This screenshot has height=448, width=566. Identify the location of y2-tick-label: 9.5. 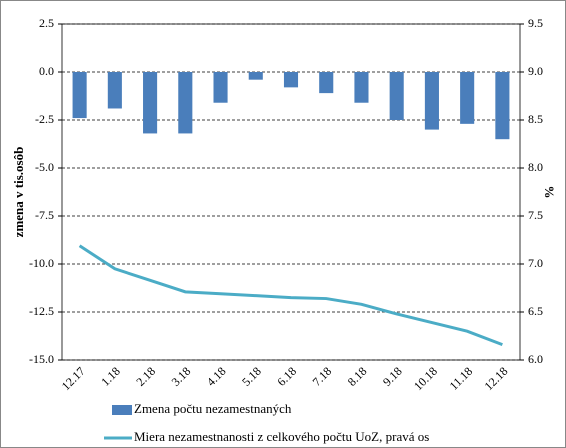
(535, 23).